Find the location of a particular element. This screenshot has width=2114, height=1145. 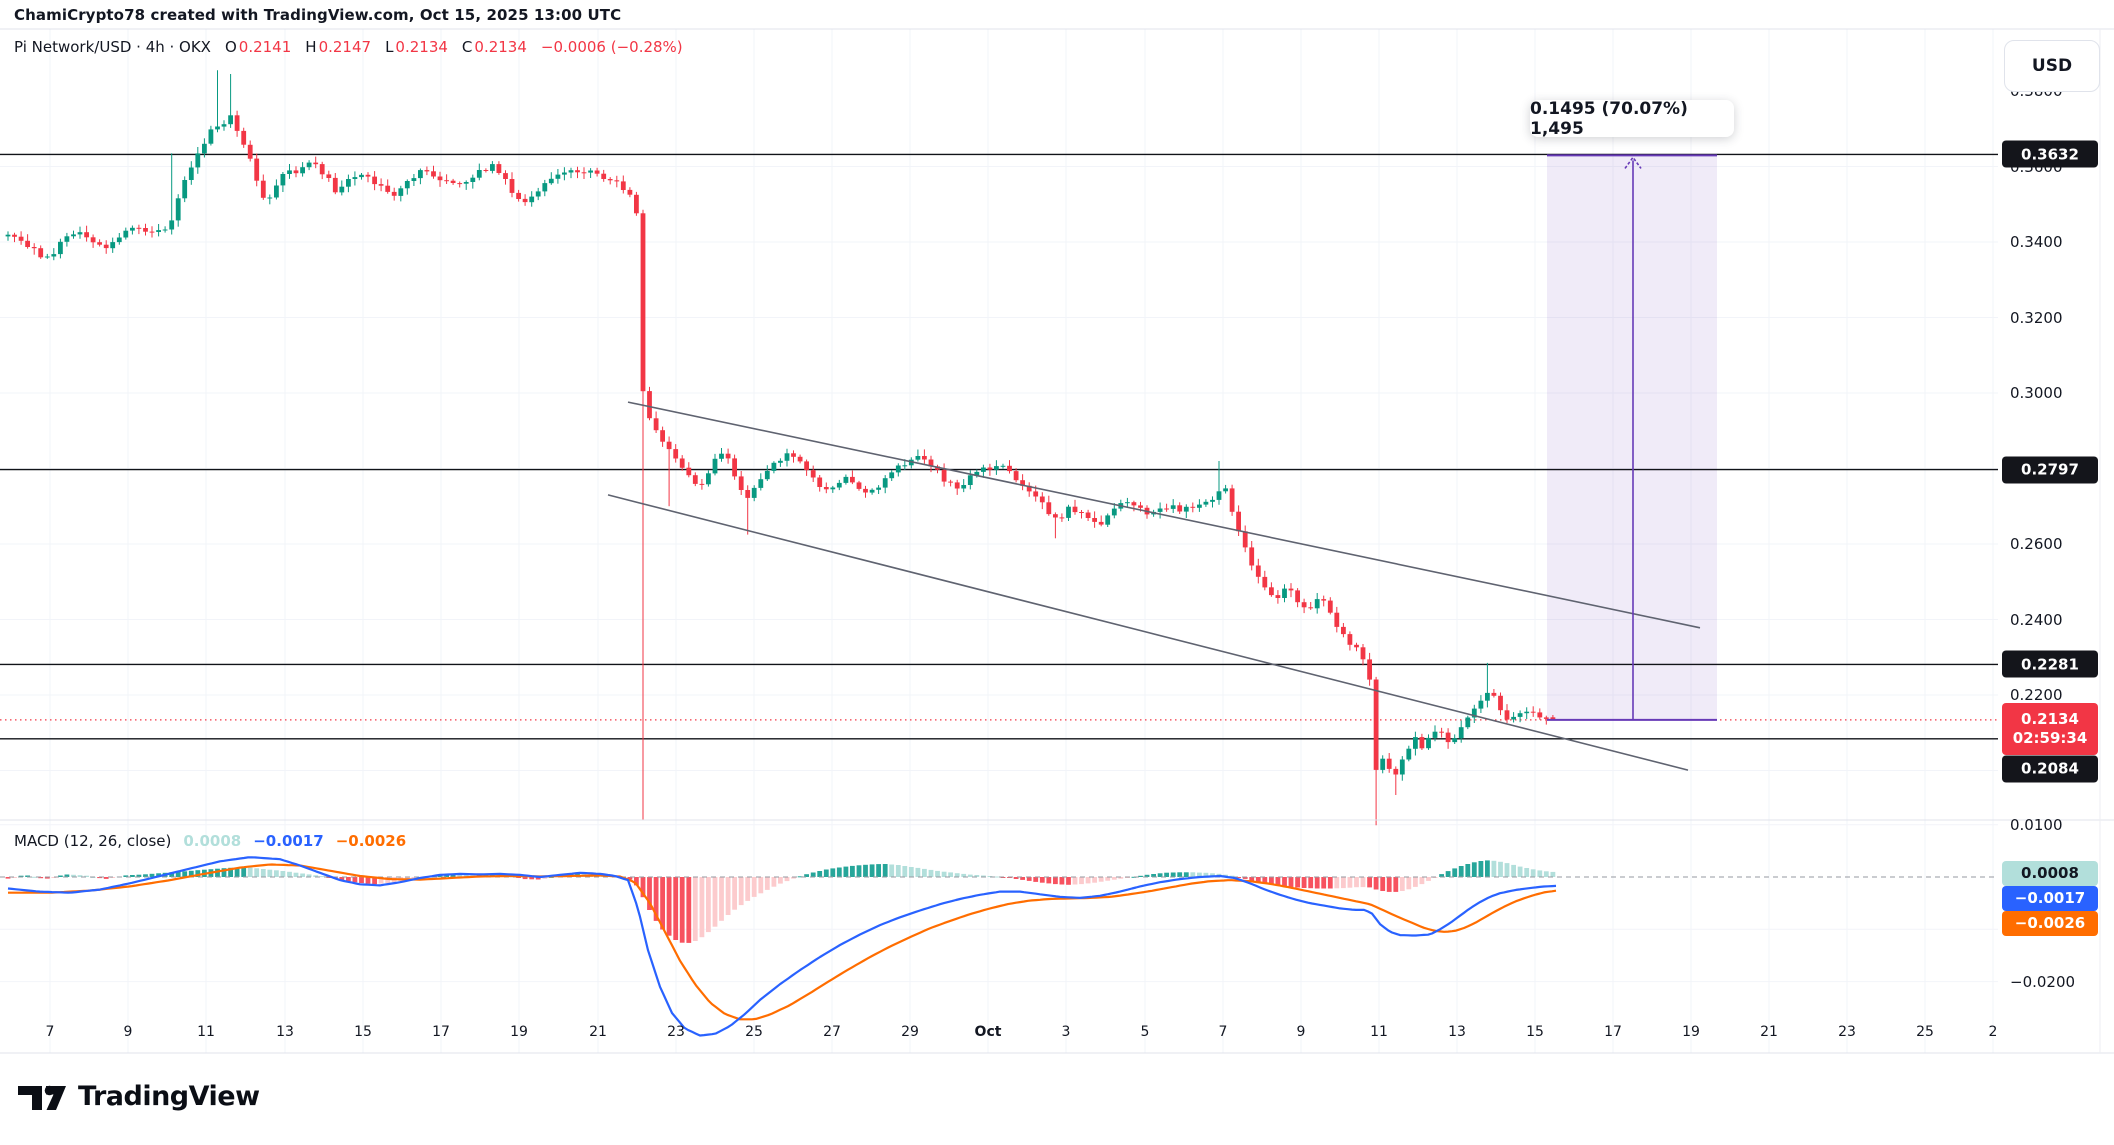

time-axis-tick: 5 is located at coordinates (1145, 1032).